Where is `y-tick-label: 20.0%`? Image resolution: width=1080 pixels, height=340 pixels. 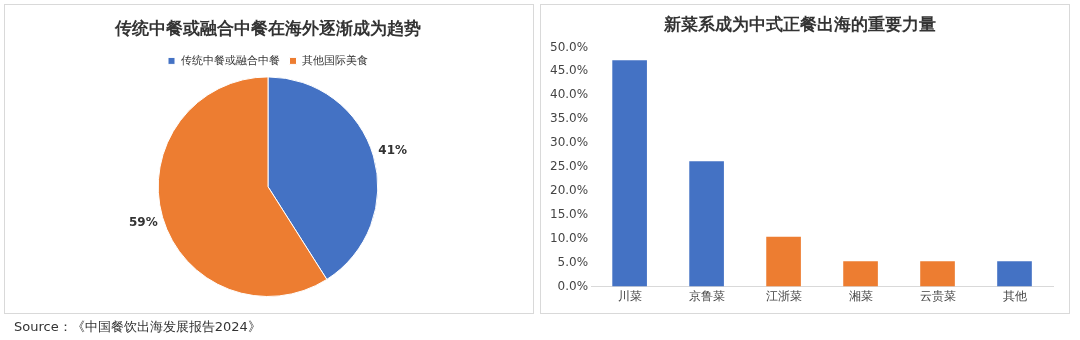 y-tick-label: 20.0% is located at coordinates (569, 190).